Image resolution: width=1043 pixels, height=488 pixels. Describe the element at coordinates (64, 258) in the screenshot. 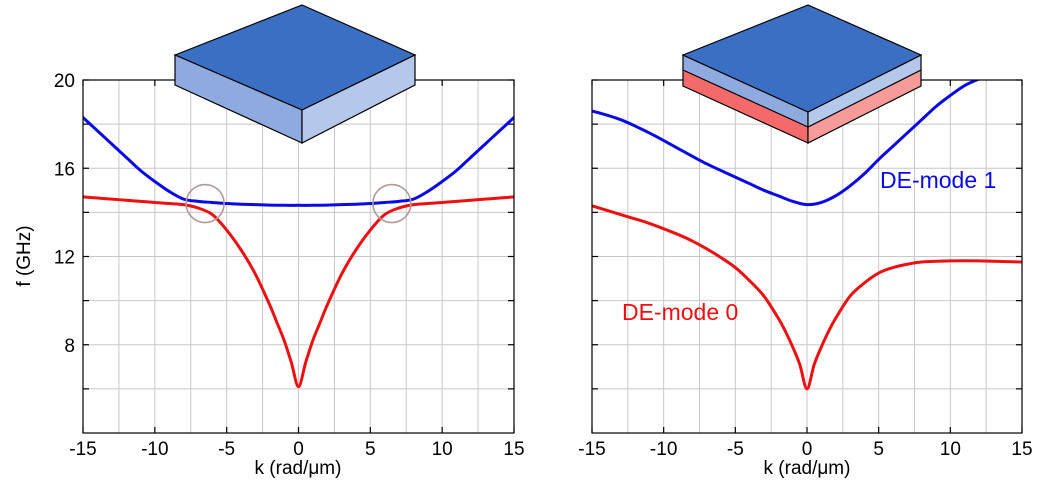

I see `y-tick-label: 12` at that location.